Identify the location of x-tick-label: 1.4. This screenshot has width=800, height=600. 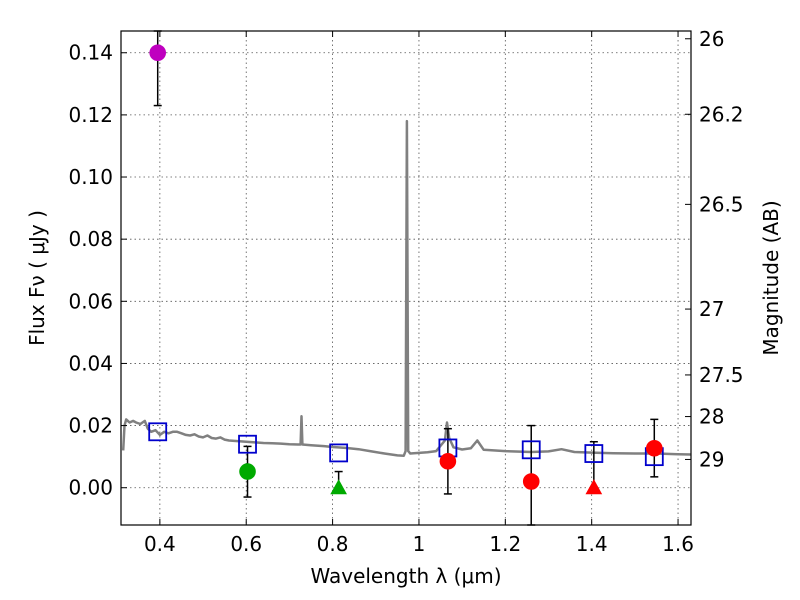
(592, 544).